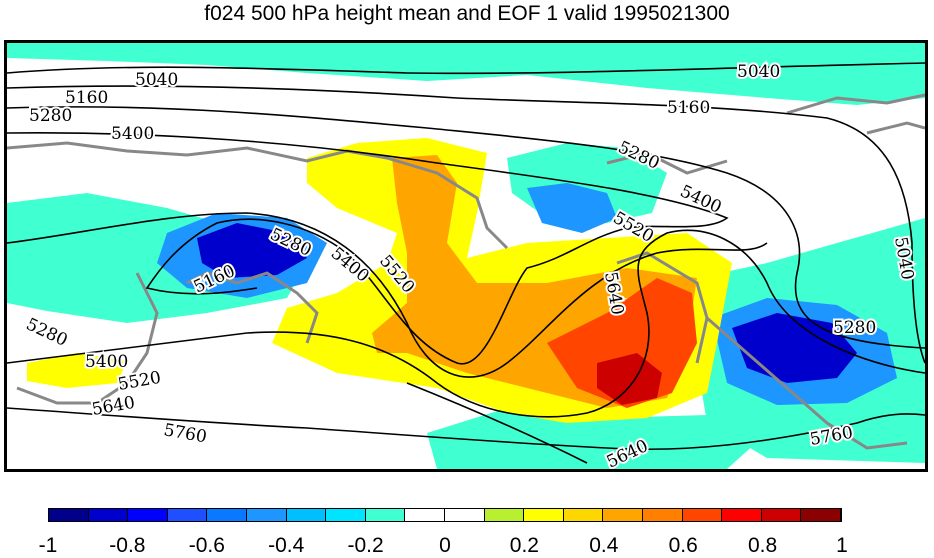 Image resolution: width=934 pixels, height=558 pixels. Describe the element at coordinates (365, 545) in the screenshot. I see `colorbar-tick-label: -0.2` at that location.